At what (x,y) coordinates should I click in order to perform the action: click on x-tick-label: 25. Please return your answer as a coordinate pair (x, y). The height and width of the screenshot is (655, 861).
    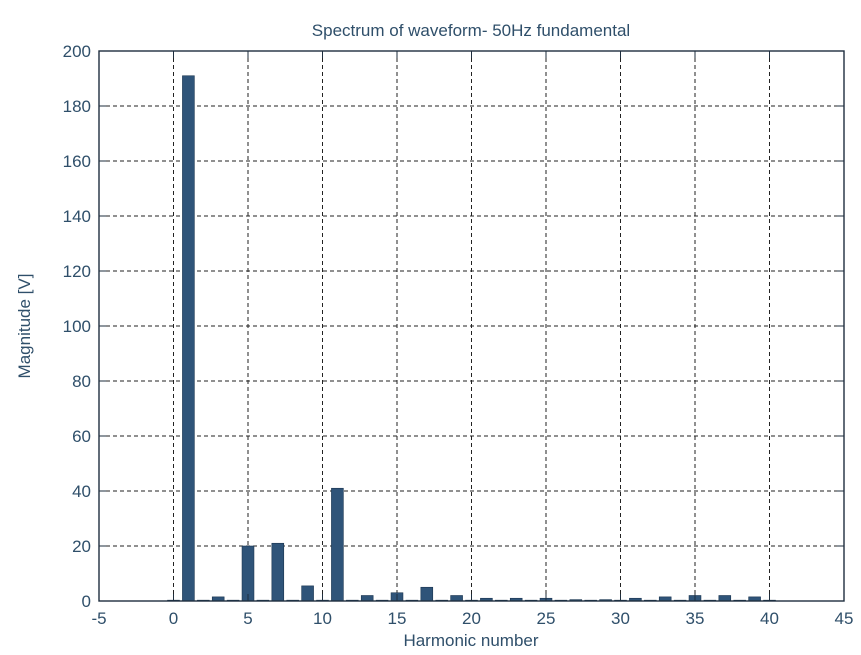
    Looking at the image, I should click on (546, 618).